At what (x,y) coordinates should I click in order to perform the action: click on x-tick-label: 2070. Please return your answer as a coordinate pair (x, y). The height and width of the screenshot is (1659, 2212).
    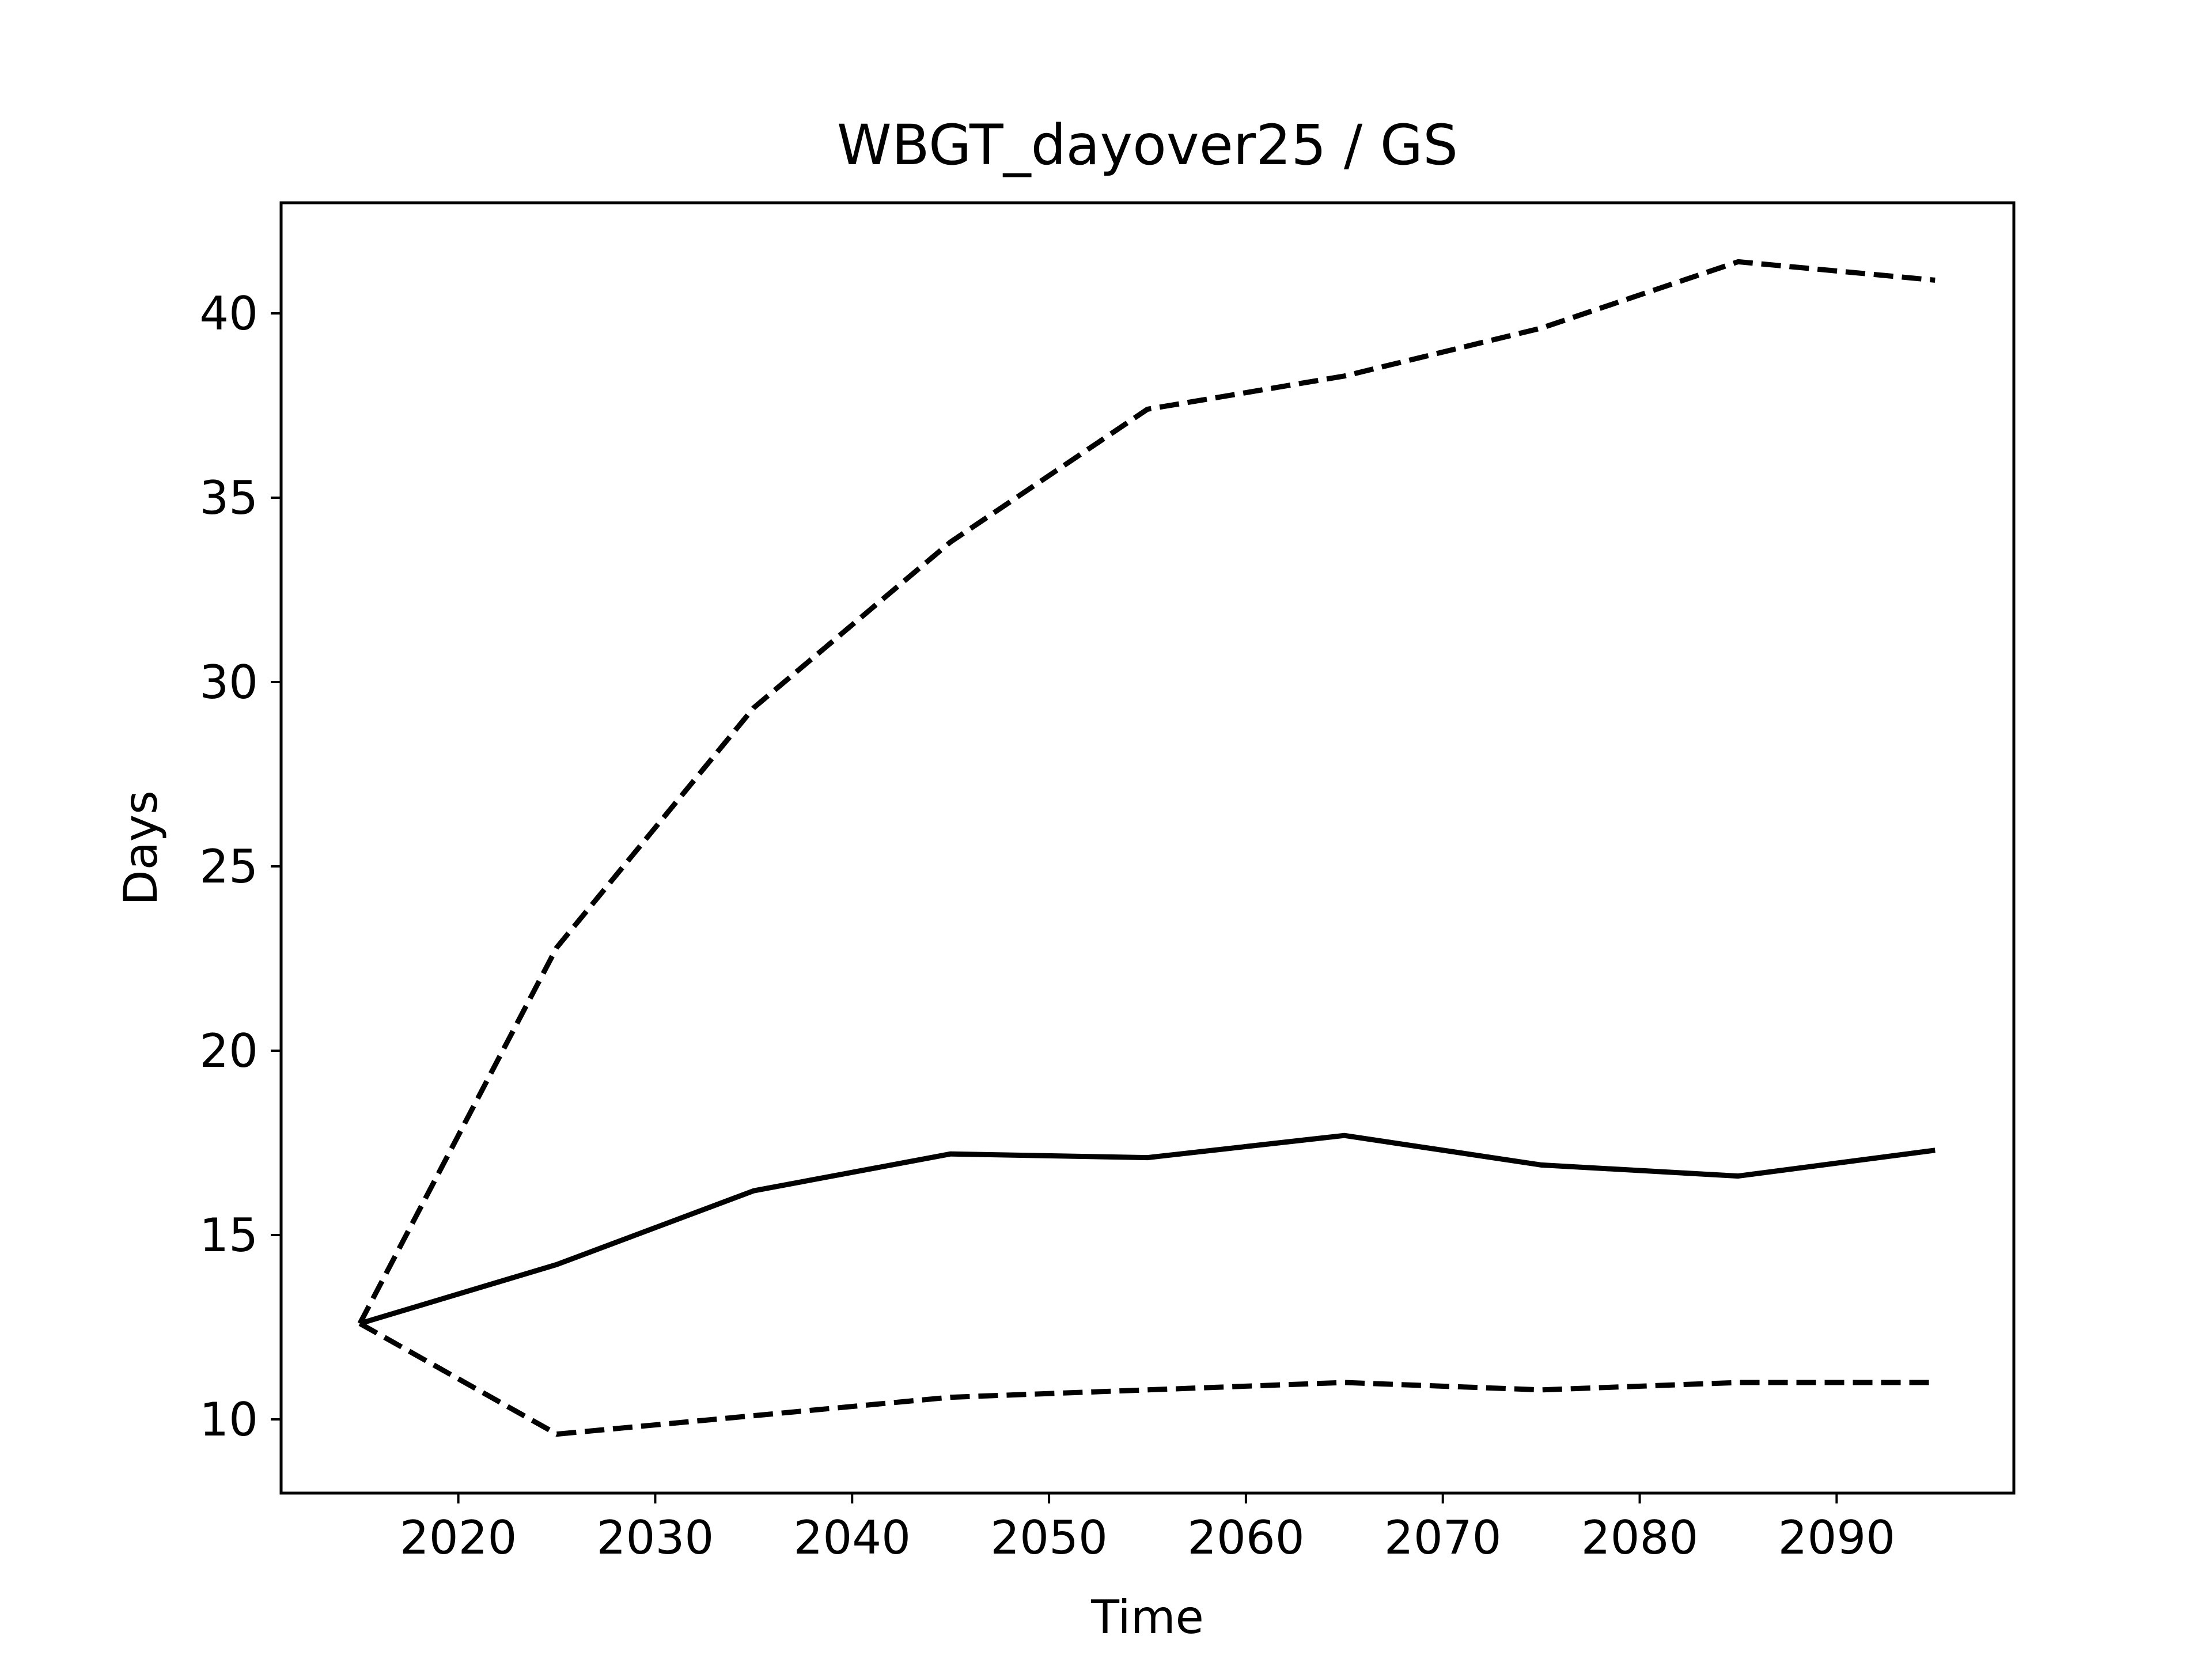
    Looking at the image, I should click on (1443, 1538).